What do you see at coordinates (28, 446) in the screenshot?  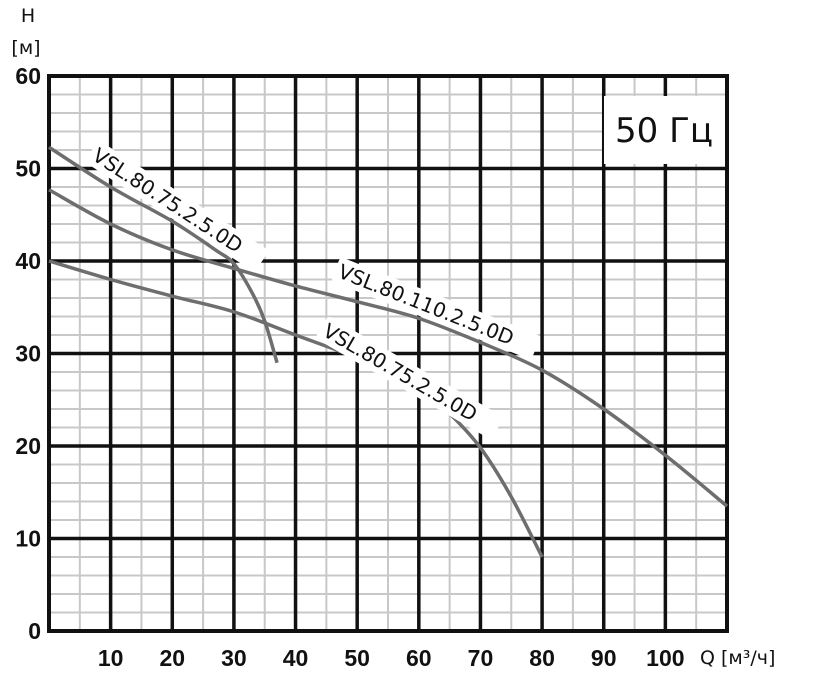 I see `y-tick-label: 20` at bounding box center [28, 446].